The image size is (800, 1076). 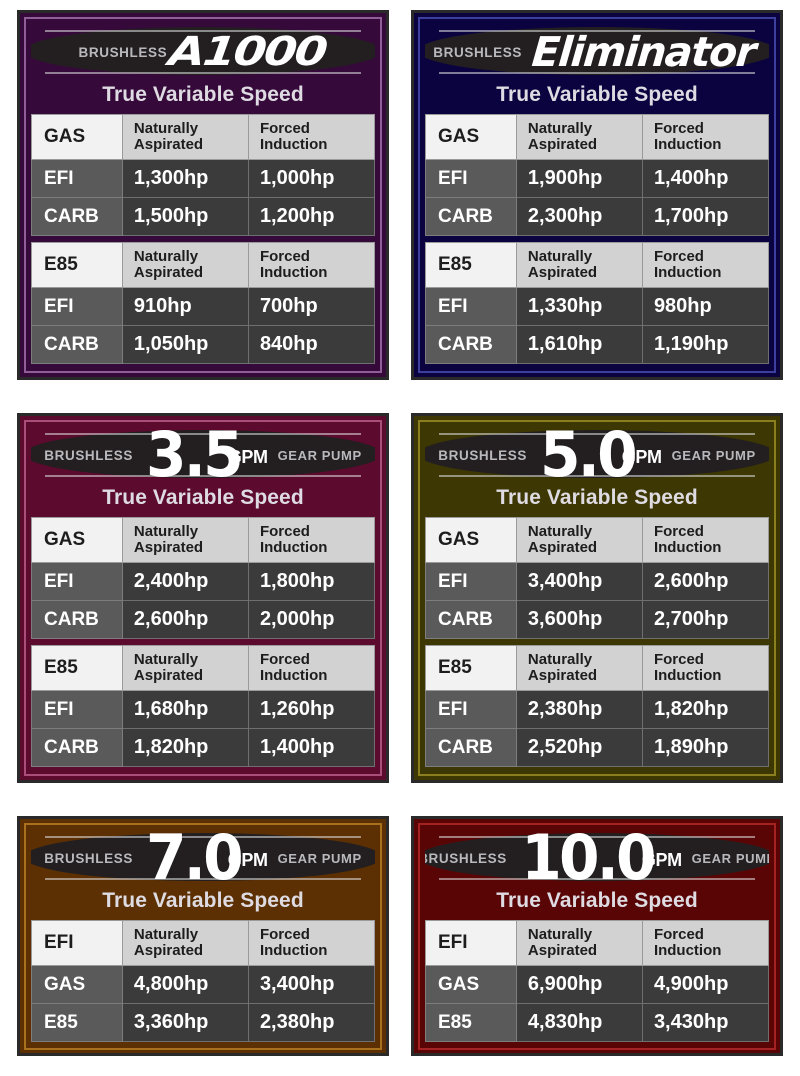 I want to click on gpm-lockup: 5.0 GPM, so click(x=599, y=455).